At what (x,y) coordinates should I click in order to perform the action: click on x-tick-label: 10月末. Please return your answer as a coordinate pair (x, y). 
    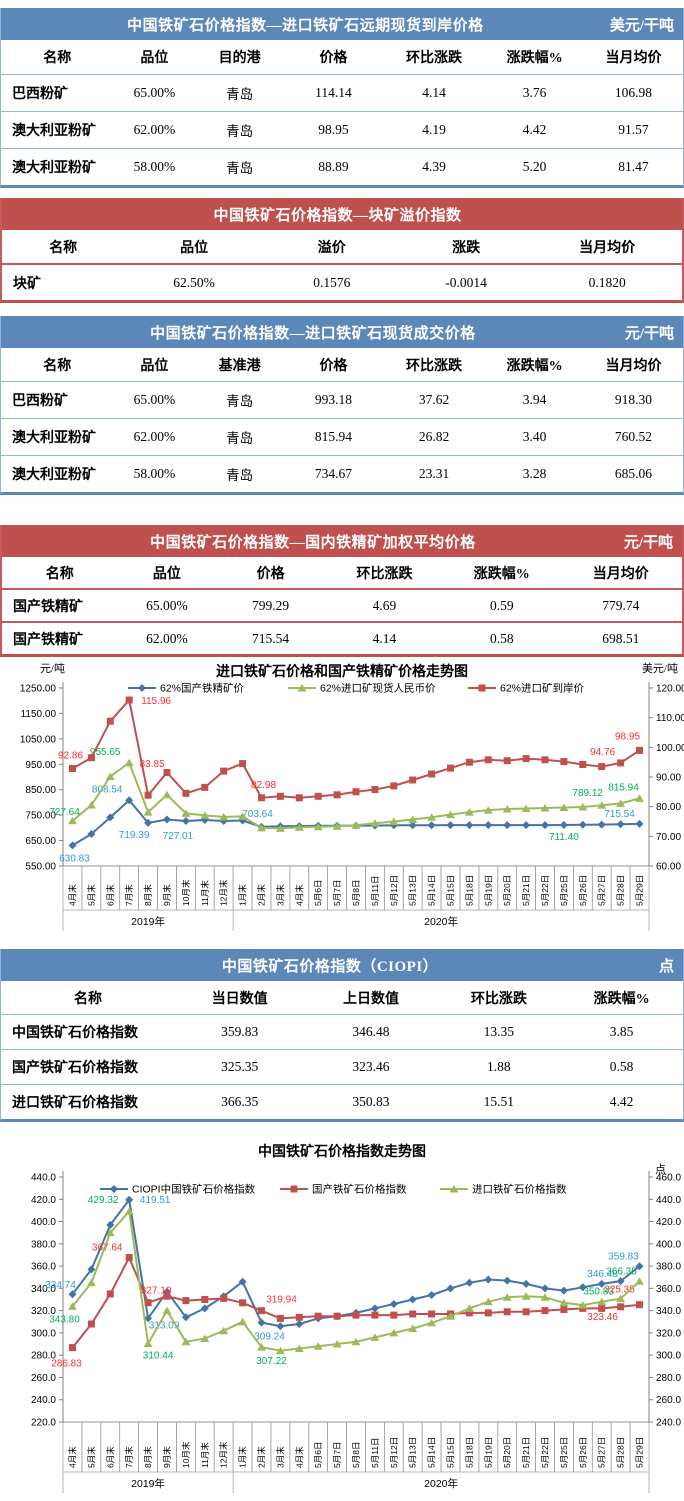
    Looking at the image, I should click on (186, 892).